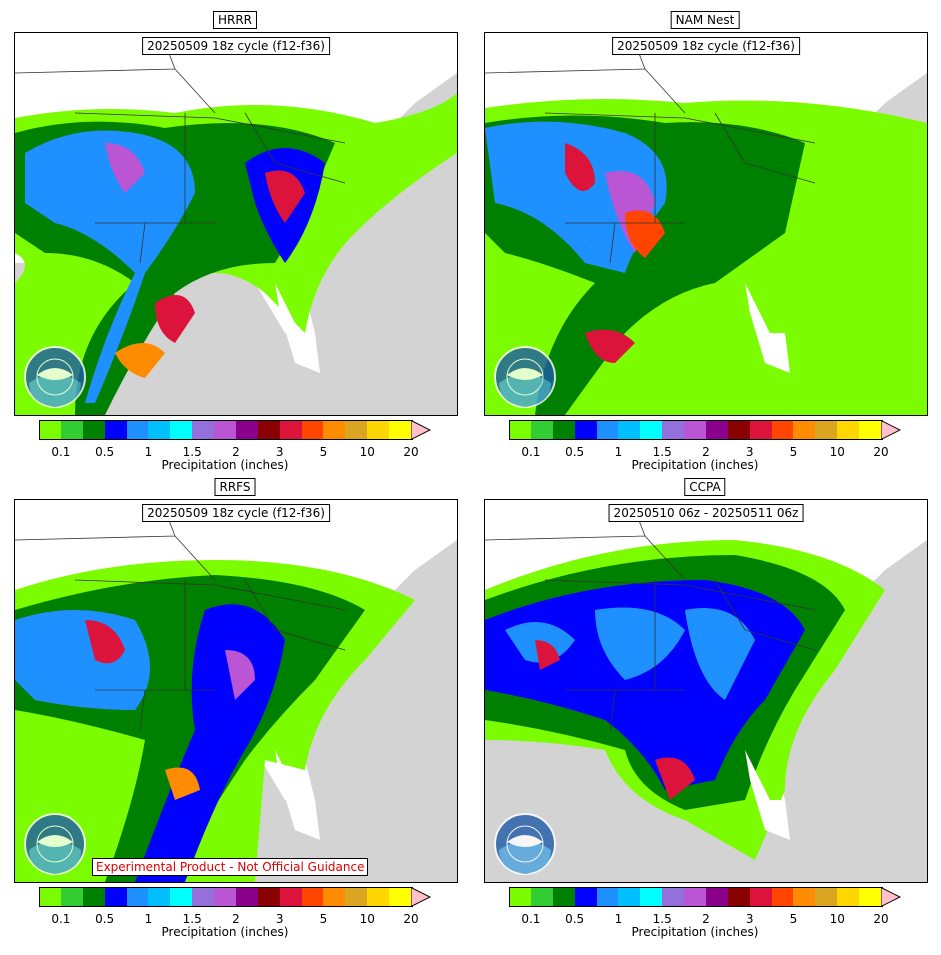  I want to click on colorbar, so click(239, 430).